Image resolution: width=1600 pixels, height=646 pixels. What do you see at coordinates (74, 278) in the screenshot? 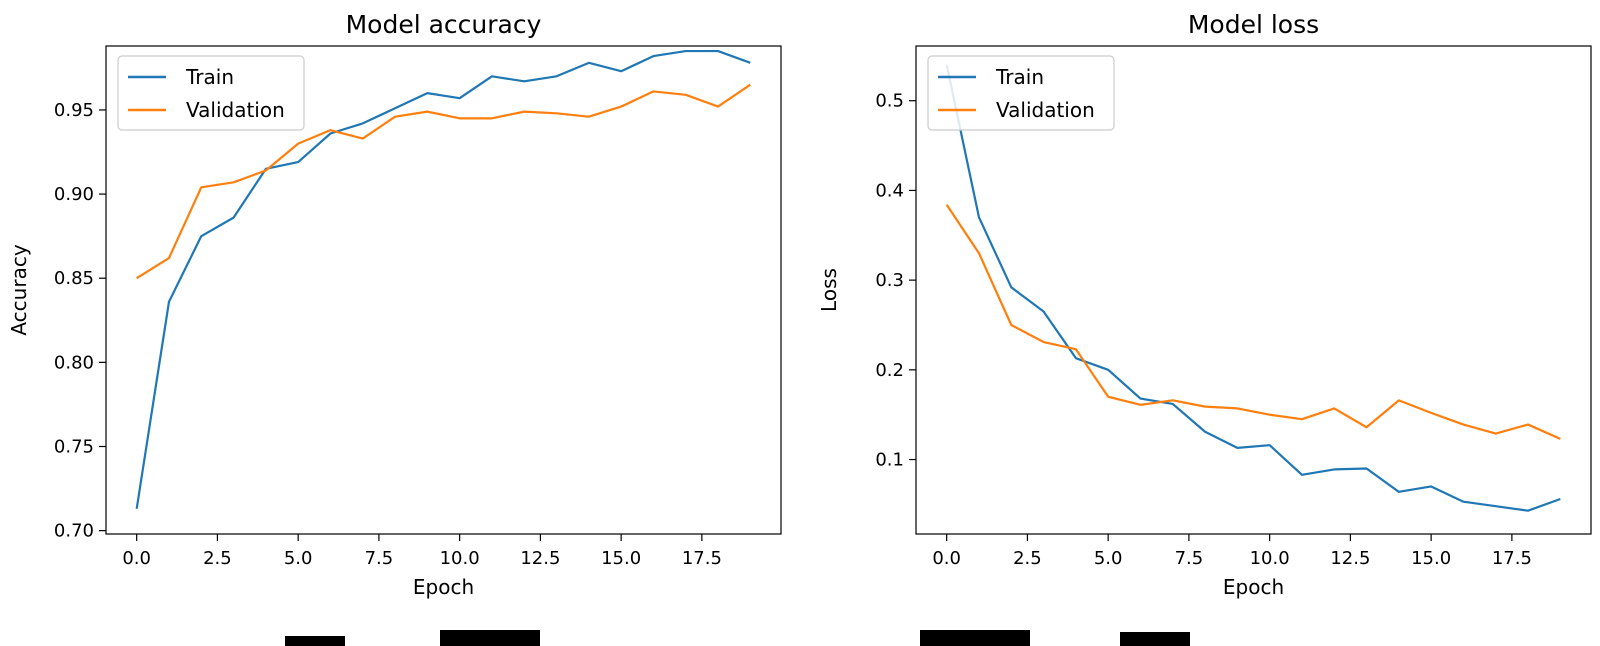
I see `y-tick-label: 0.85` at bounding box center [74, 278].